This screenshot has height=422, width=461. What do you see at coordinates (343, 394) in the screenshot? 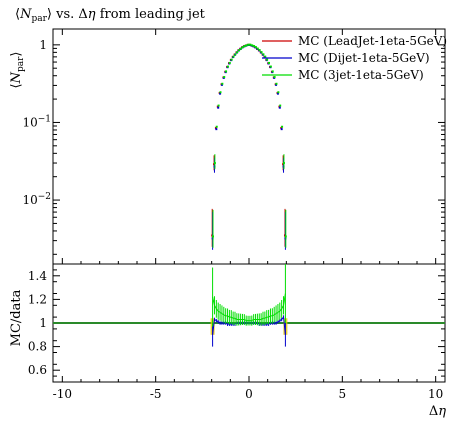
I see `x-tick-label: 5` at bounding box center [343, 394].